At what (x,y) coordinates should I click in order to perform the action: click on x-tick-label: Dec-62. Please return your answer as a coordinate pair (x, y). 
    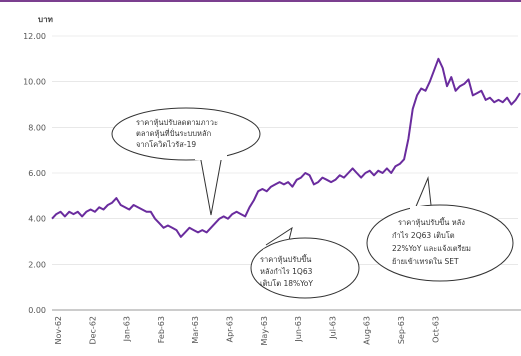
    Looking at the image, I should click on (92, 330).